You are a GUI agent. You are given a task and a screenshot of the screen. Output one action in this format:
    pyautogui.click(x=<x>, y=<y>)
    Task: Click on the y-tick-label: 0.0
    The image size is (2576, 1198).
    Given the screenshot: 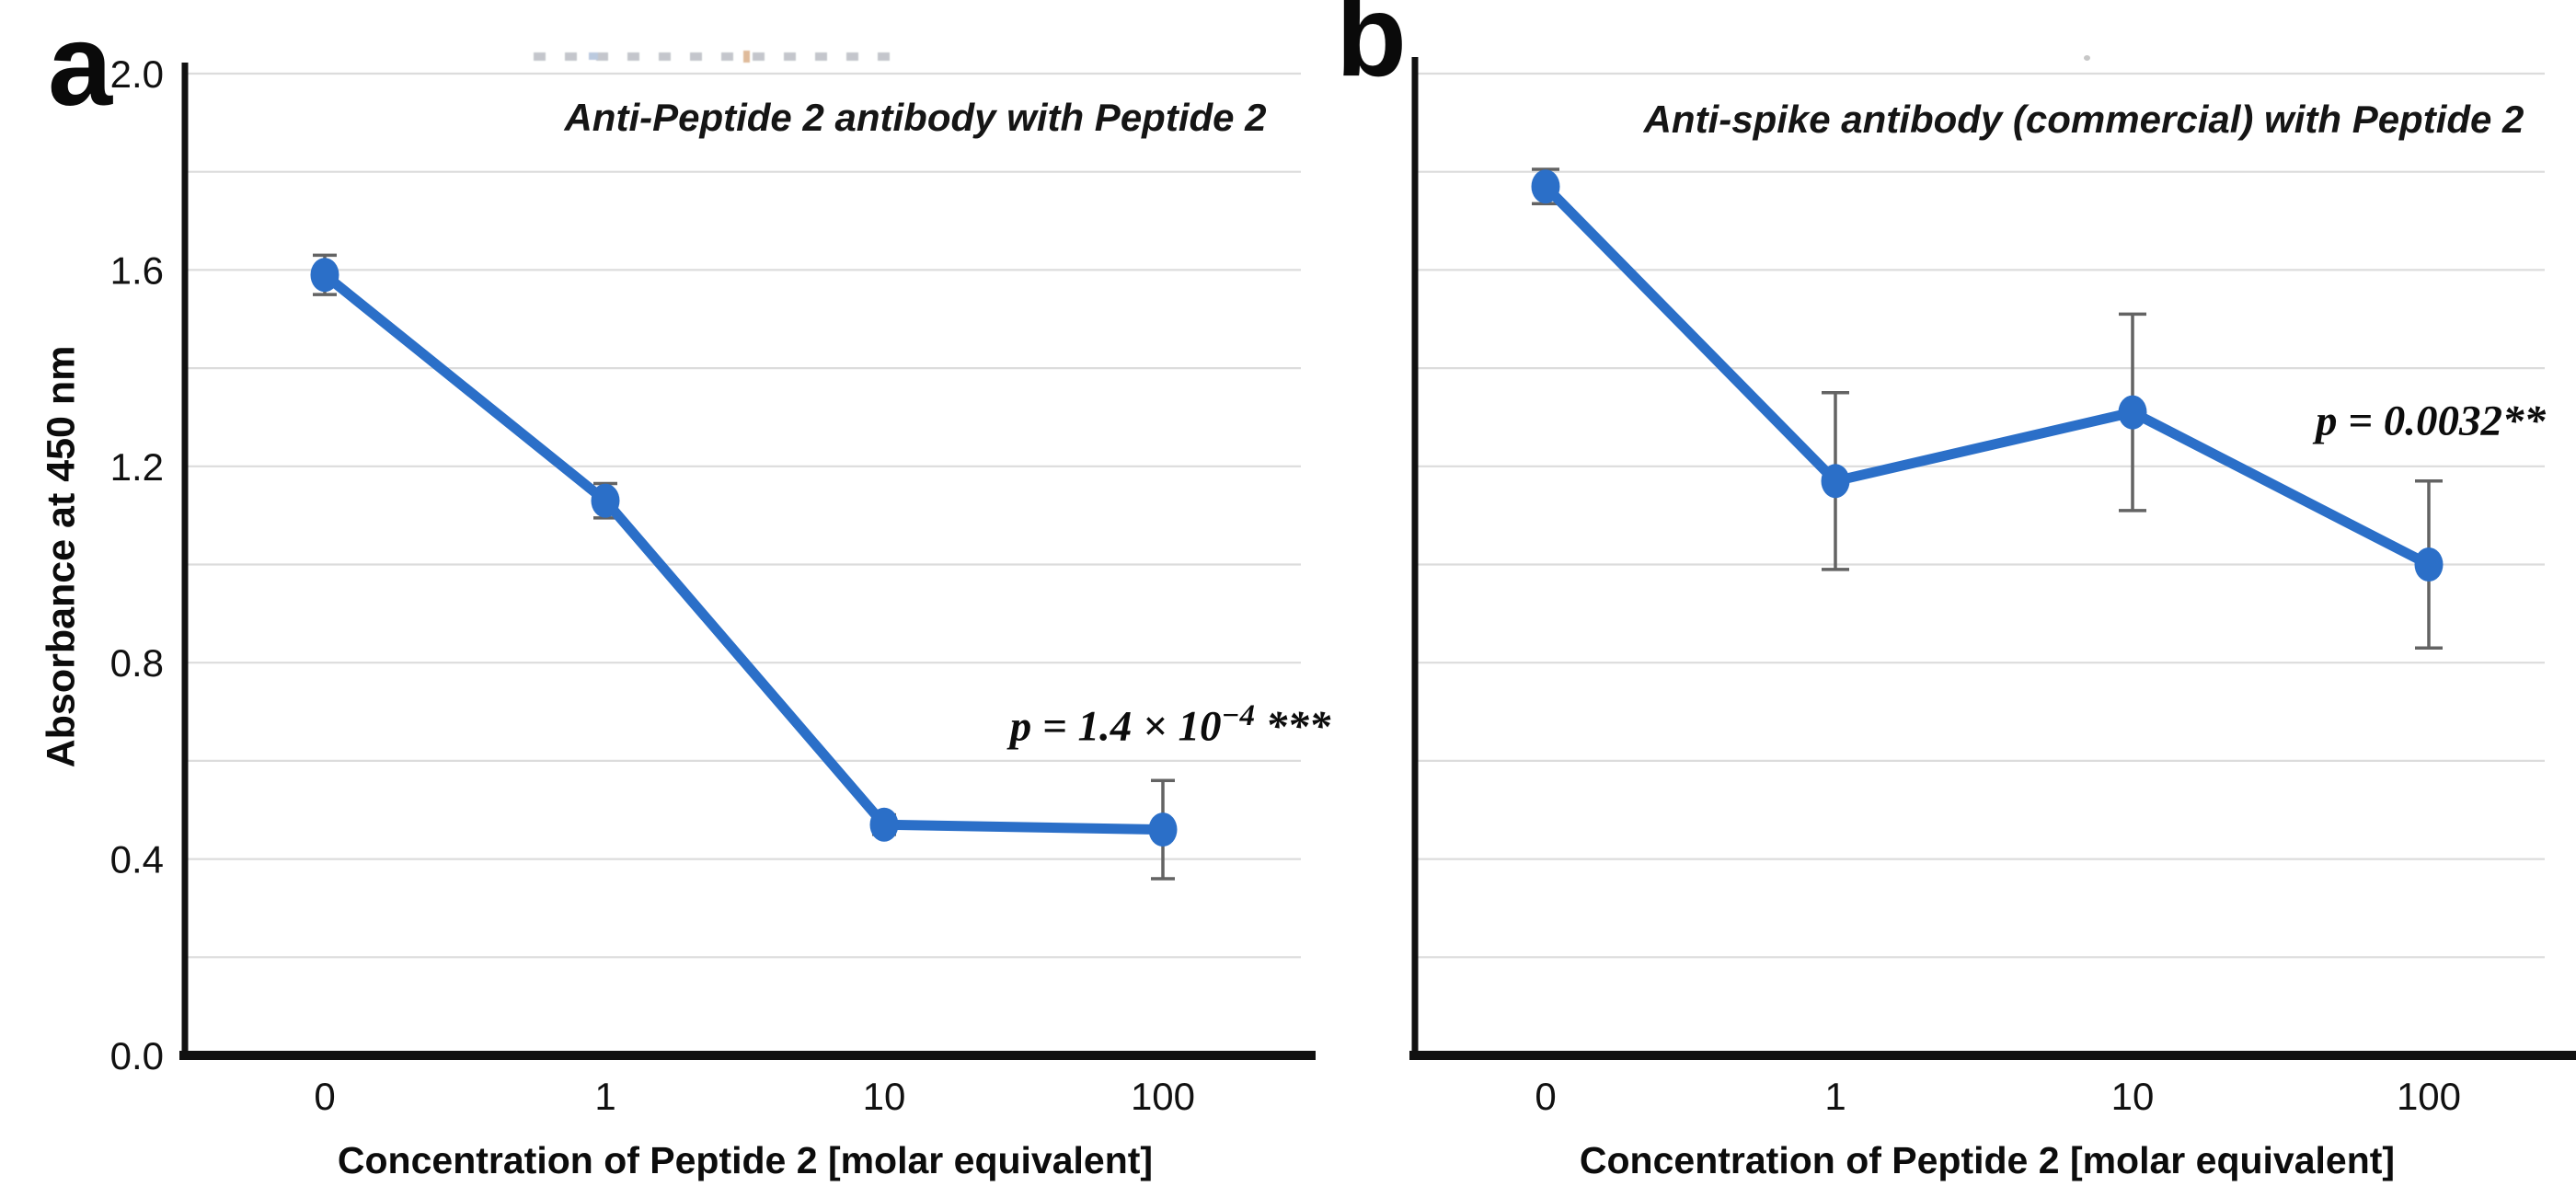 What is the action you would take?
    pyautogui.click(x=137, y=1055)
    